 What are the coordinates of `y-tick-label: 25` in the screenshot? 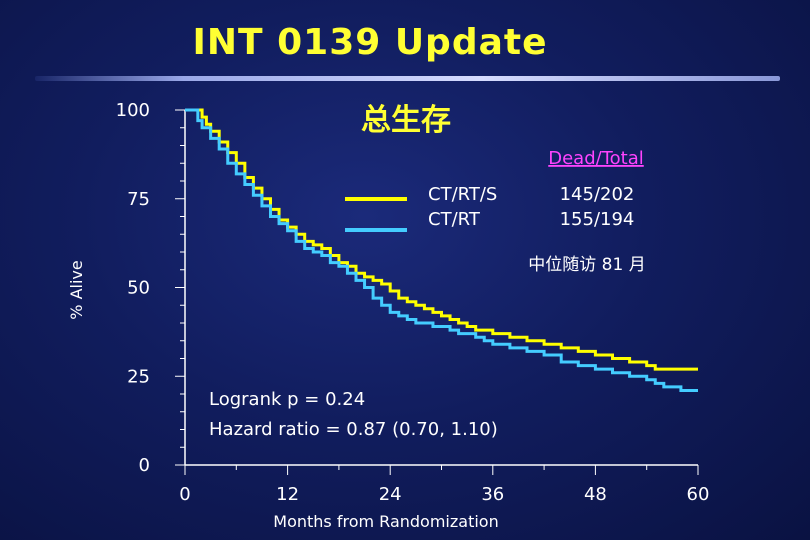 It's located at (138, 376).